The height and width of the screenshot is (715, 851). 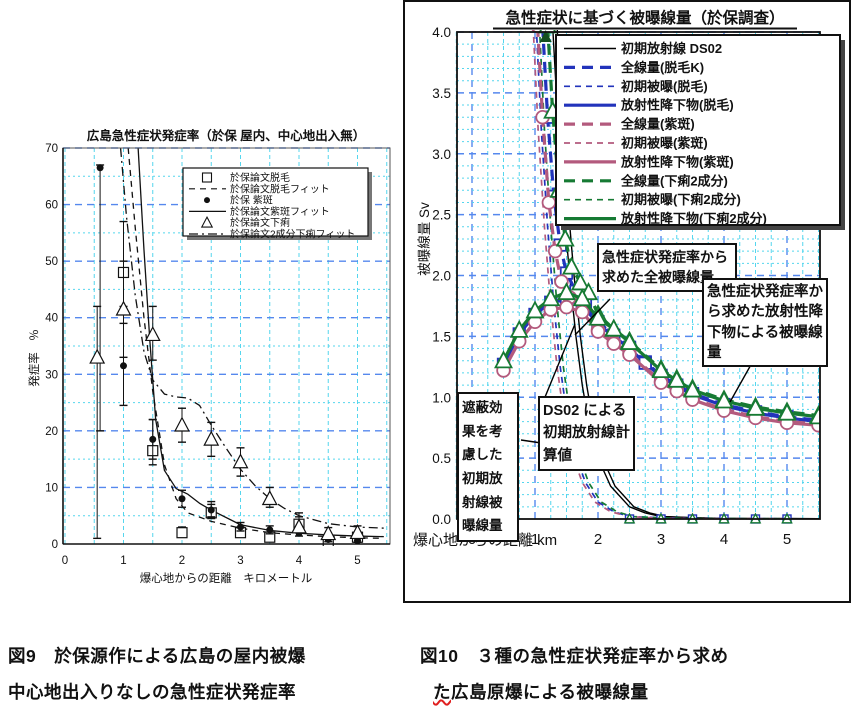 I want to click on svg-text: 於保論文紫斑フィット, so click(x=280, y=211).